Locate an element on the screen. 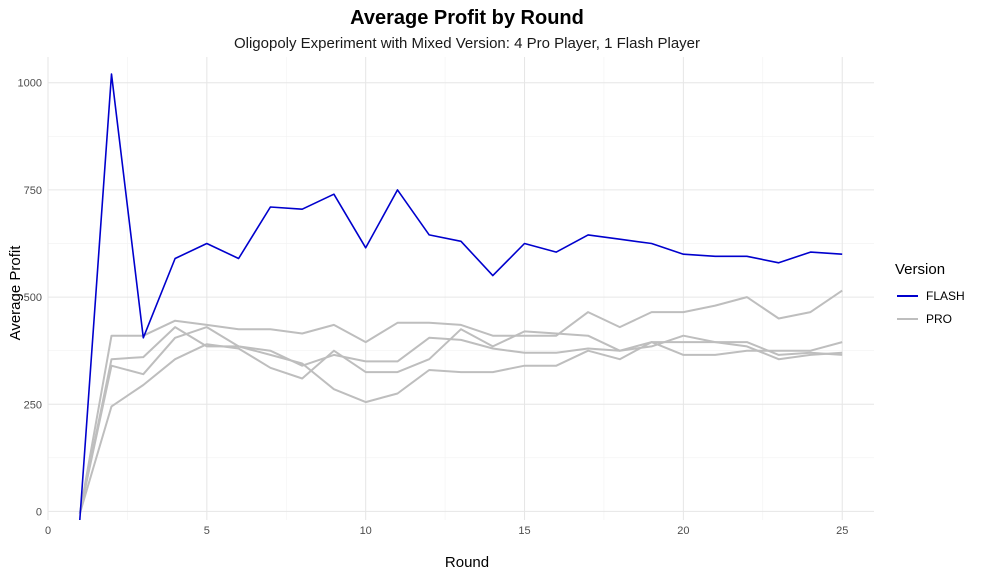 This screenshot has width=983, height=577. legend-label-pro: PRO is located at coordinates (939, 319).